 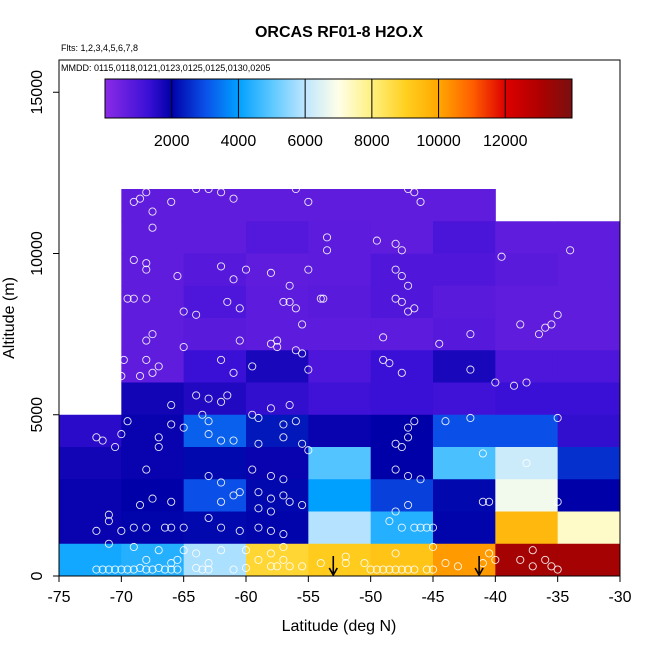 What do you see at coordinates (339, 591) in the screenshot?
I see `x-axis: -75 -70 -65 -60 -55 -50 -45 -40 -35 -30` at bounding box center [339, 591].